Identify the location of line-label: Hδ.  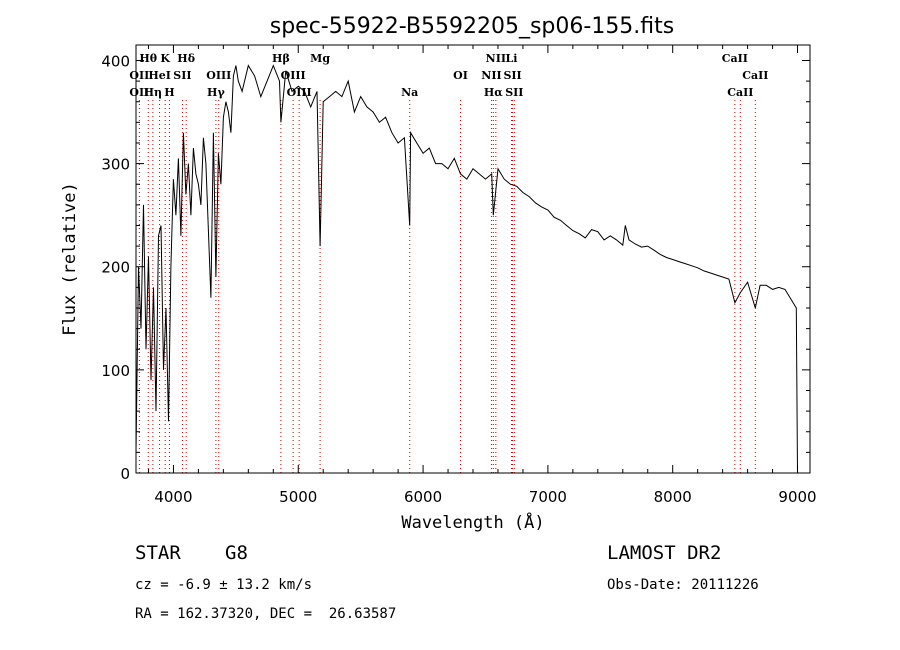
(186, 58).